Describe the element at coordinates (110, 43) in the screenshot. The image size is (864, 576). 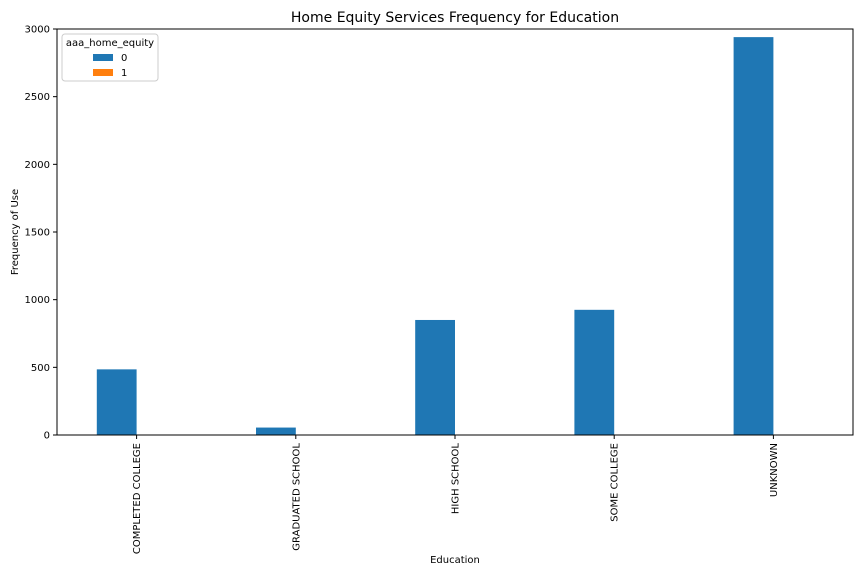
I see `legend-title: aaa_home_equity` at that location.